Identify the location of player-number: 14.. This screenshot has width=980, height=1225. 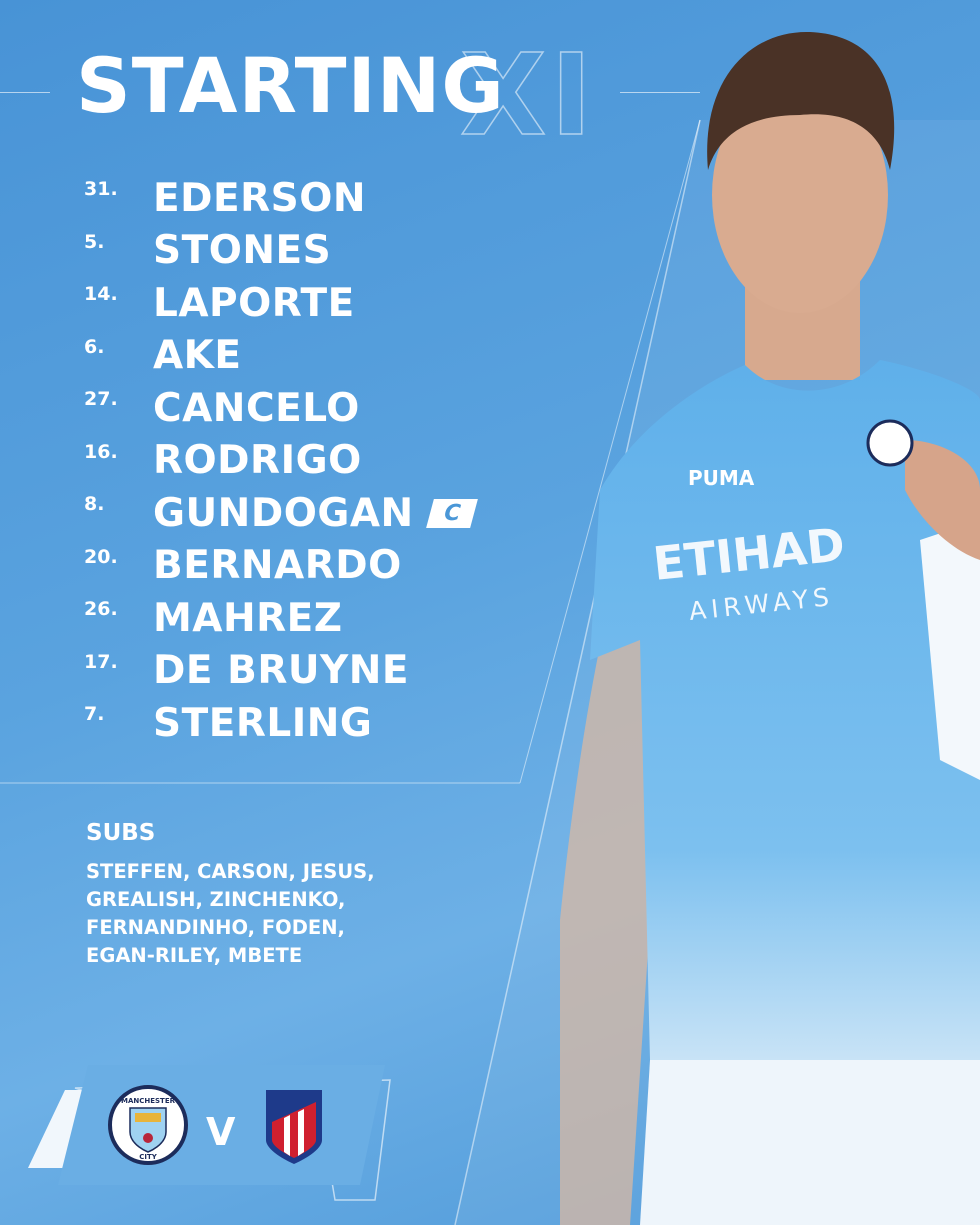
(101, 294).